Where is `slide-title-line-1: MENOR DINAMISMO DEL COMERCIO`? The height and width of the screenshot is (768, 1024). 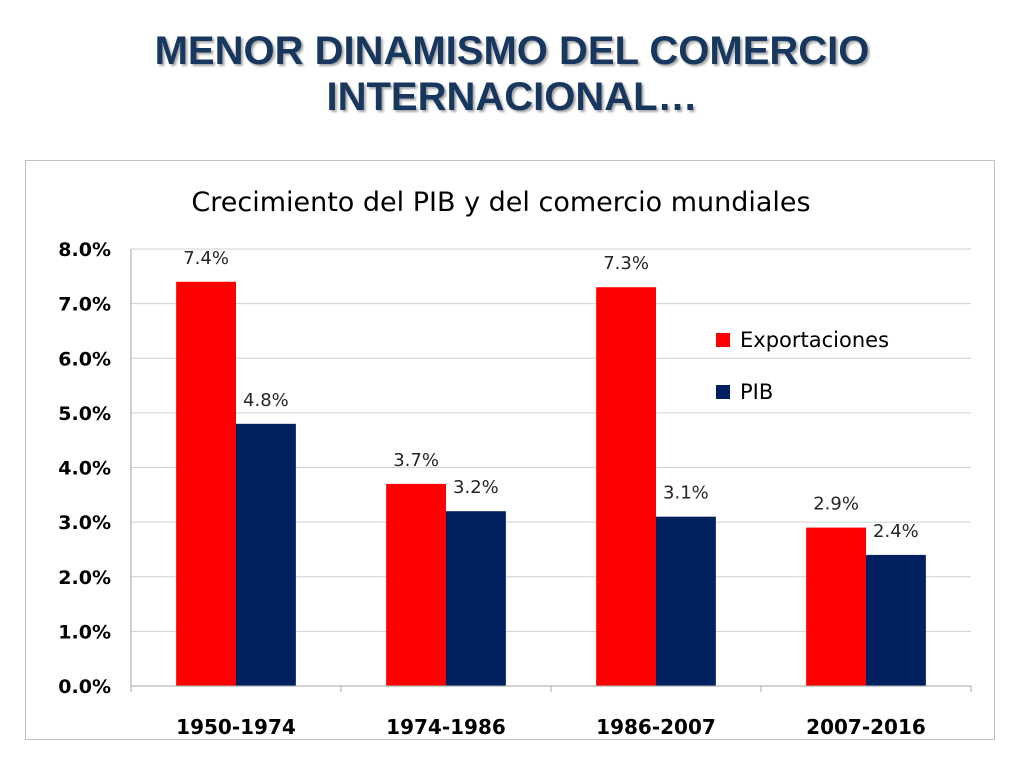
slide-title-line-1: MENOR DINAMISMO DEL COMERCIO is located at coordinates (512, 51).